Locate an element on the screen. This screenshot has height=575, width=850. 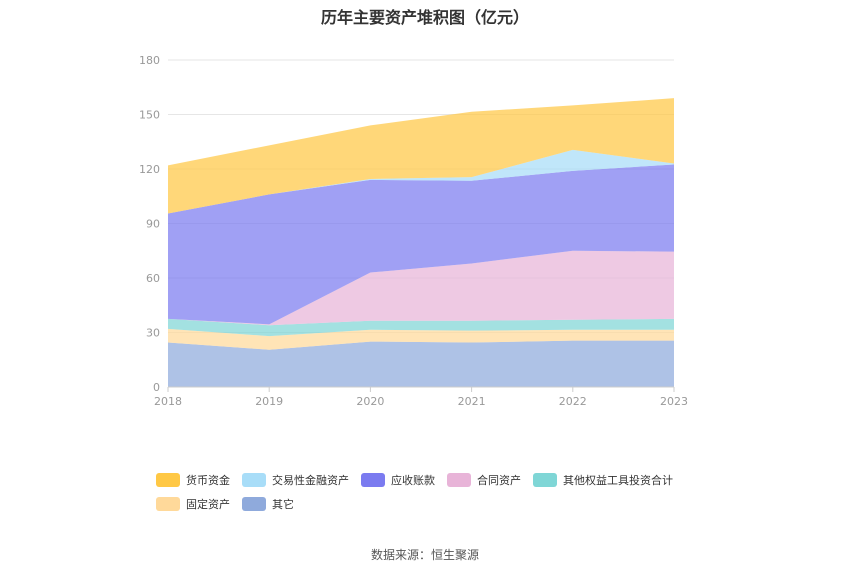
x-tick-label: 2018 is located at coordinates (168, 401).